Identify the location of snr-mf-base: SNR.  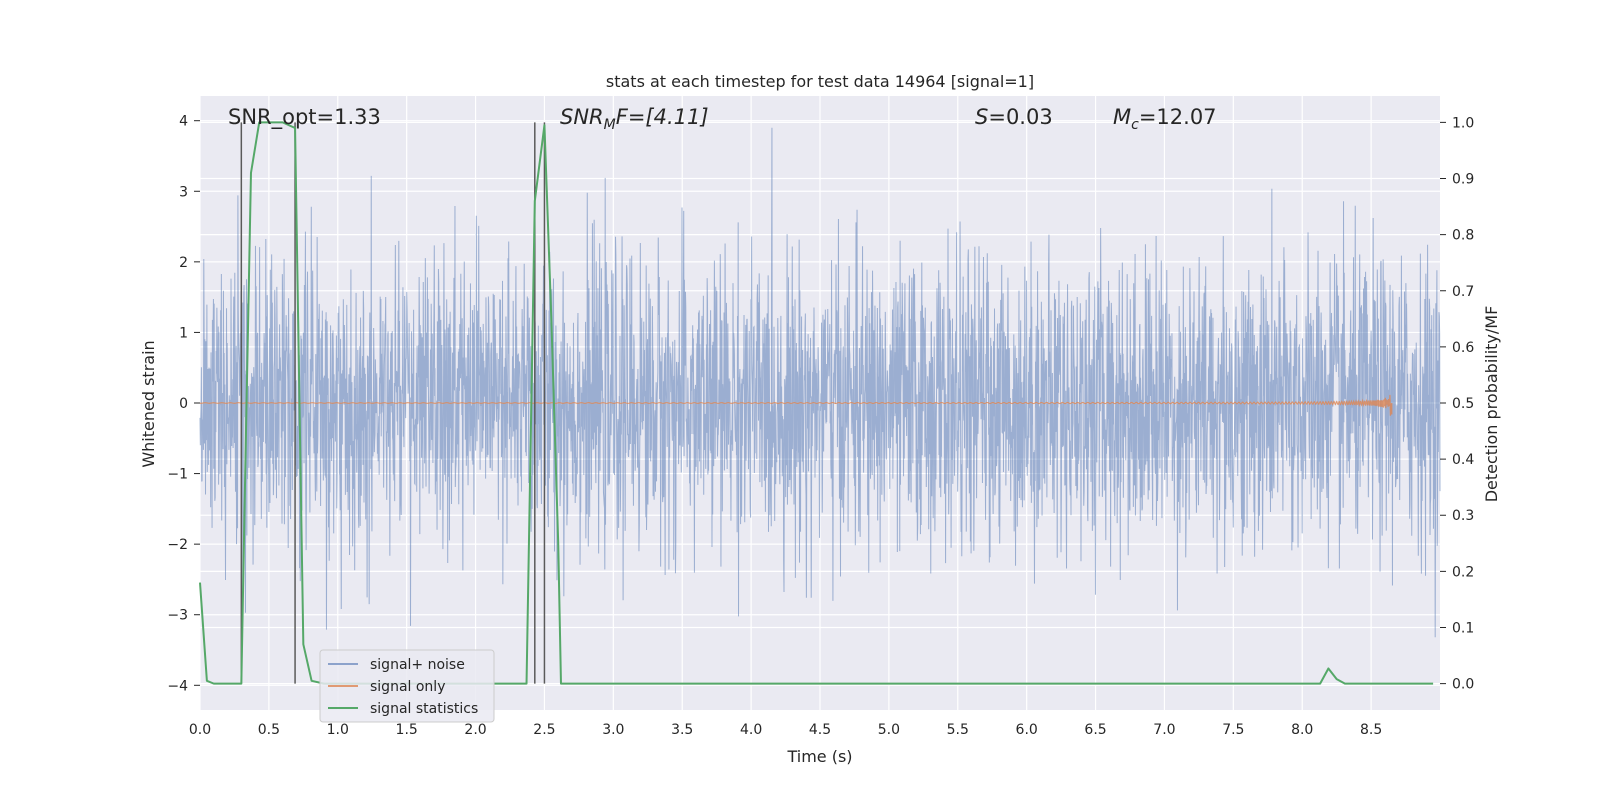
(582, 117).